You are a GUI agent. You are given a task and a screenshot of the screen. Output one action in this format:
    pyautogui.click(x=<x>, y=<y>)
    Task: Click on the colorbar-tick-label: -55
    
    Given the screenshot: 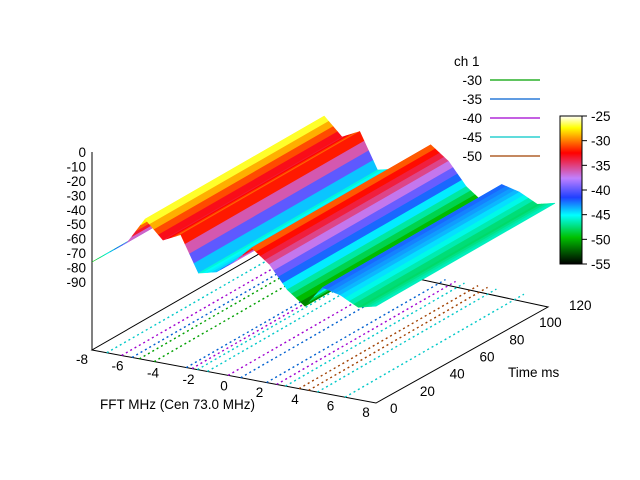 What is the action you would take?
    pyautogui.click(x=601, y=264)
    